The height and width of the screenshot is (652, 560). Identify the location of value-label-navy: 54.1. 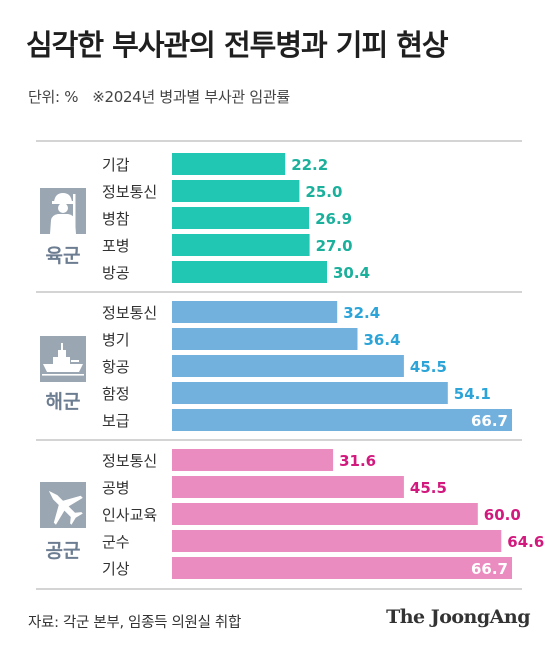
(472, 394).